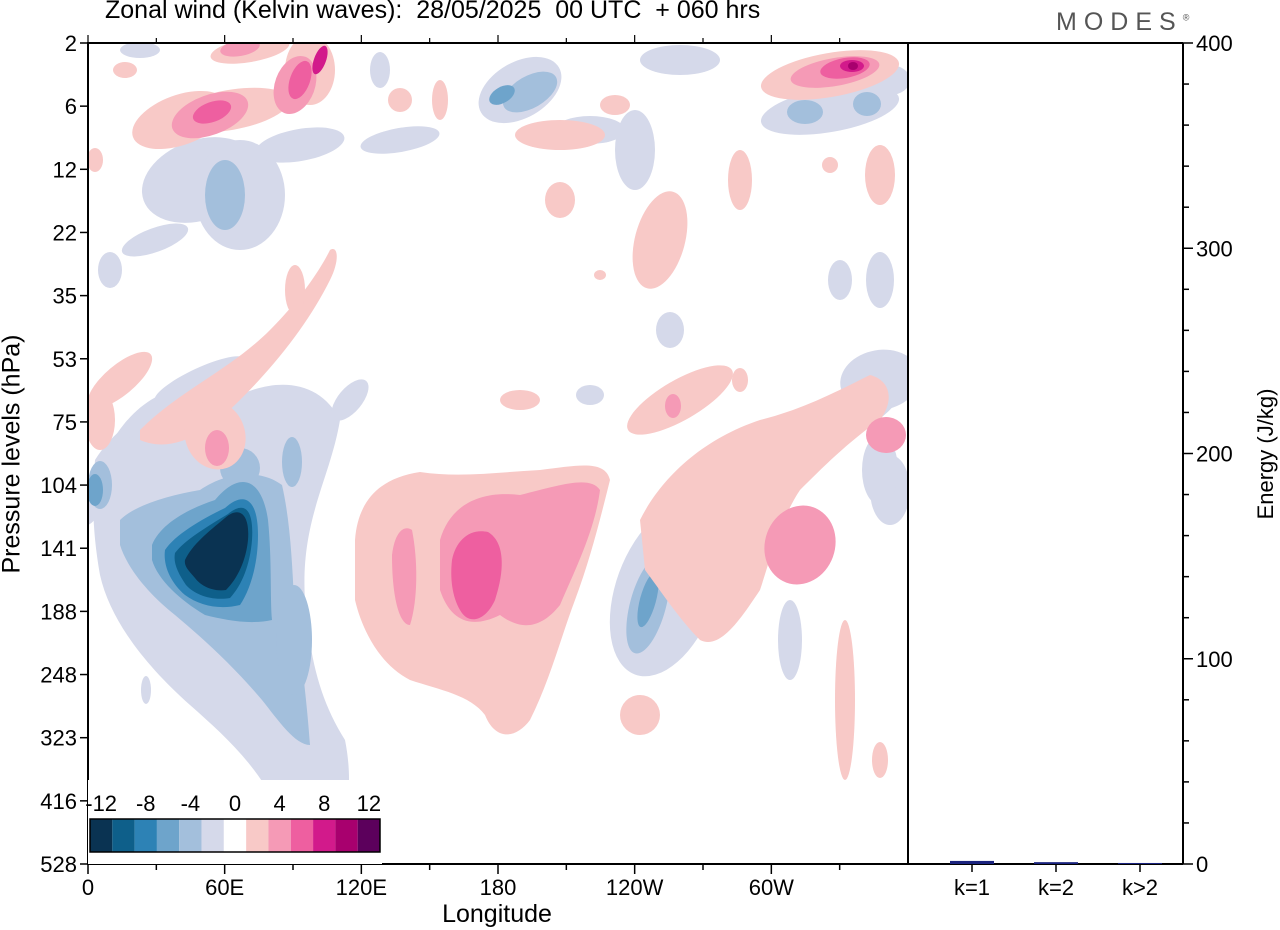 Image resolution: width=1280 pixels, height=930 pixels. I want to click on y-tick-label: 104, so click(58, 485).